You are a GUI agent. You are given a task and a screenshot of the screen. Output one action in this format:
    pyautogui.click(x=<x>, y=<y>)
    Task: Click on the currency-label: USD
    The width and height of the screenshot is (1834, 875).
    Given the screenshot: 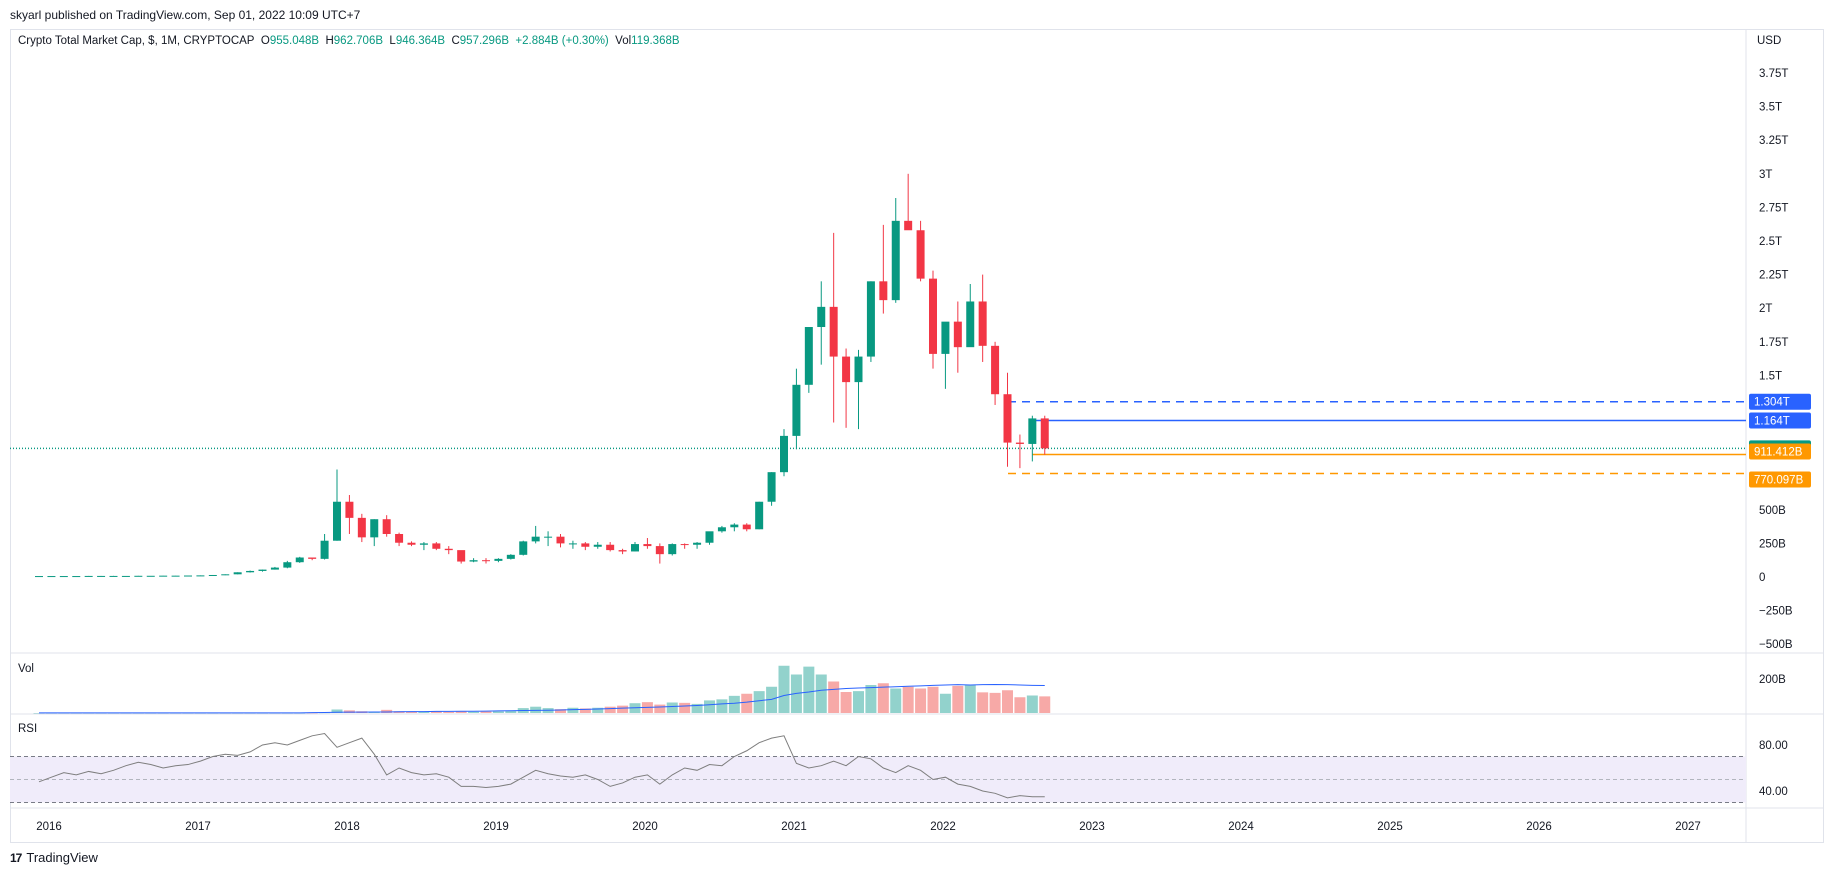 What is the action you would take?
    pyautogui.click(x=1769, y=41)
    